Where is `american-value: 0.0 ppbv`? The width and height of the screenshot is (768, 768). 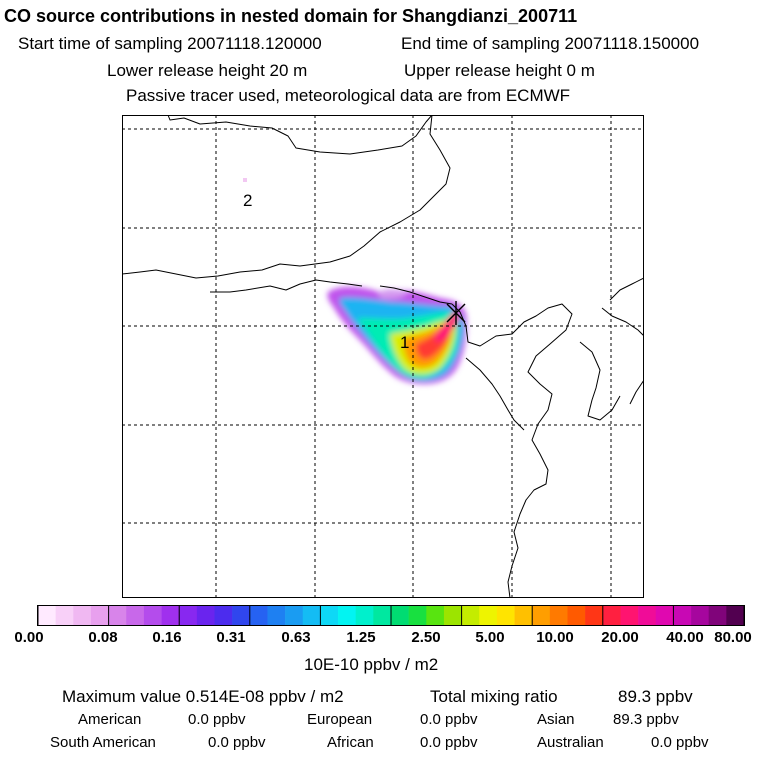 american-value: 0.0 ppbv is located at coordinates (217, 719).